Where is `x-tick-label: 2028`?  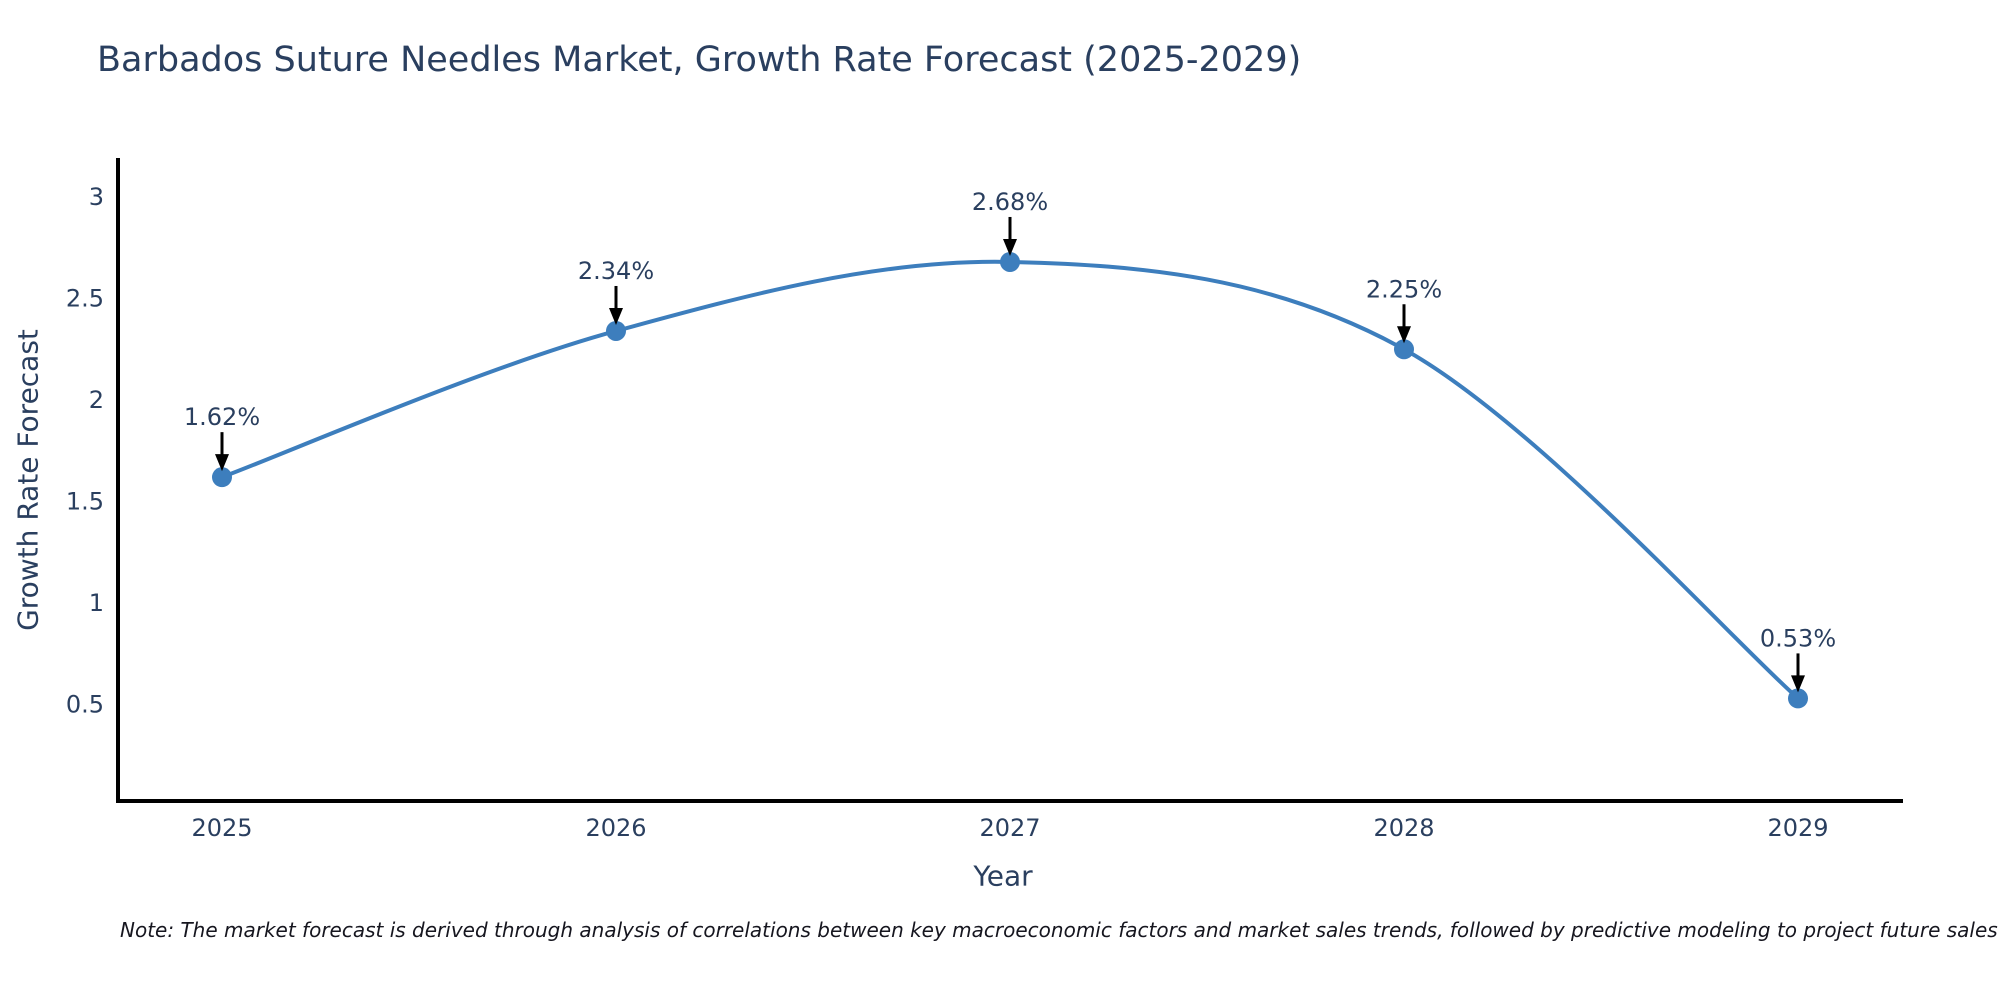 x-tick-label: 2028 is located at coordinates (1403, 828).